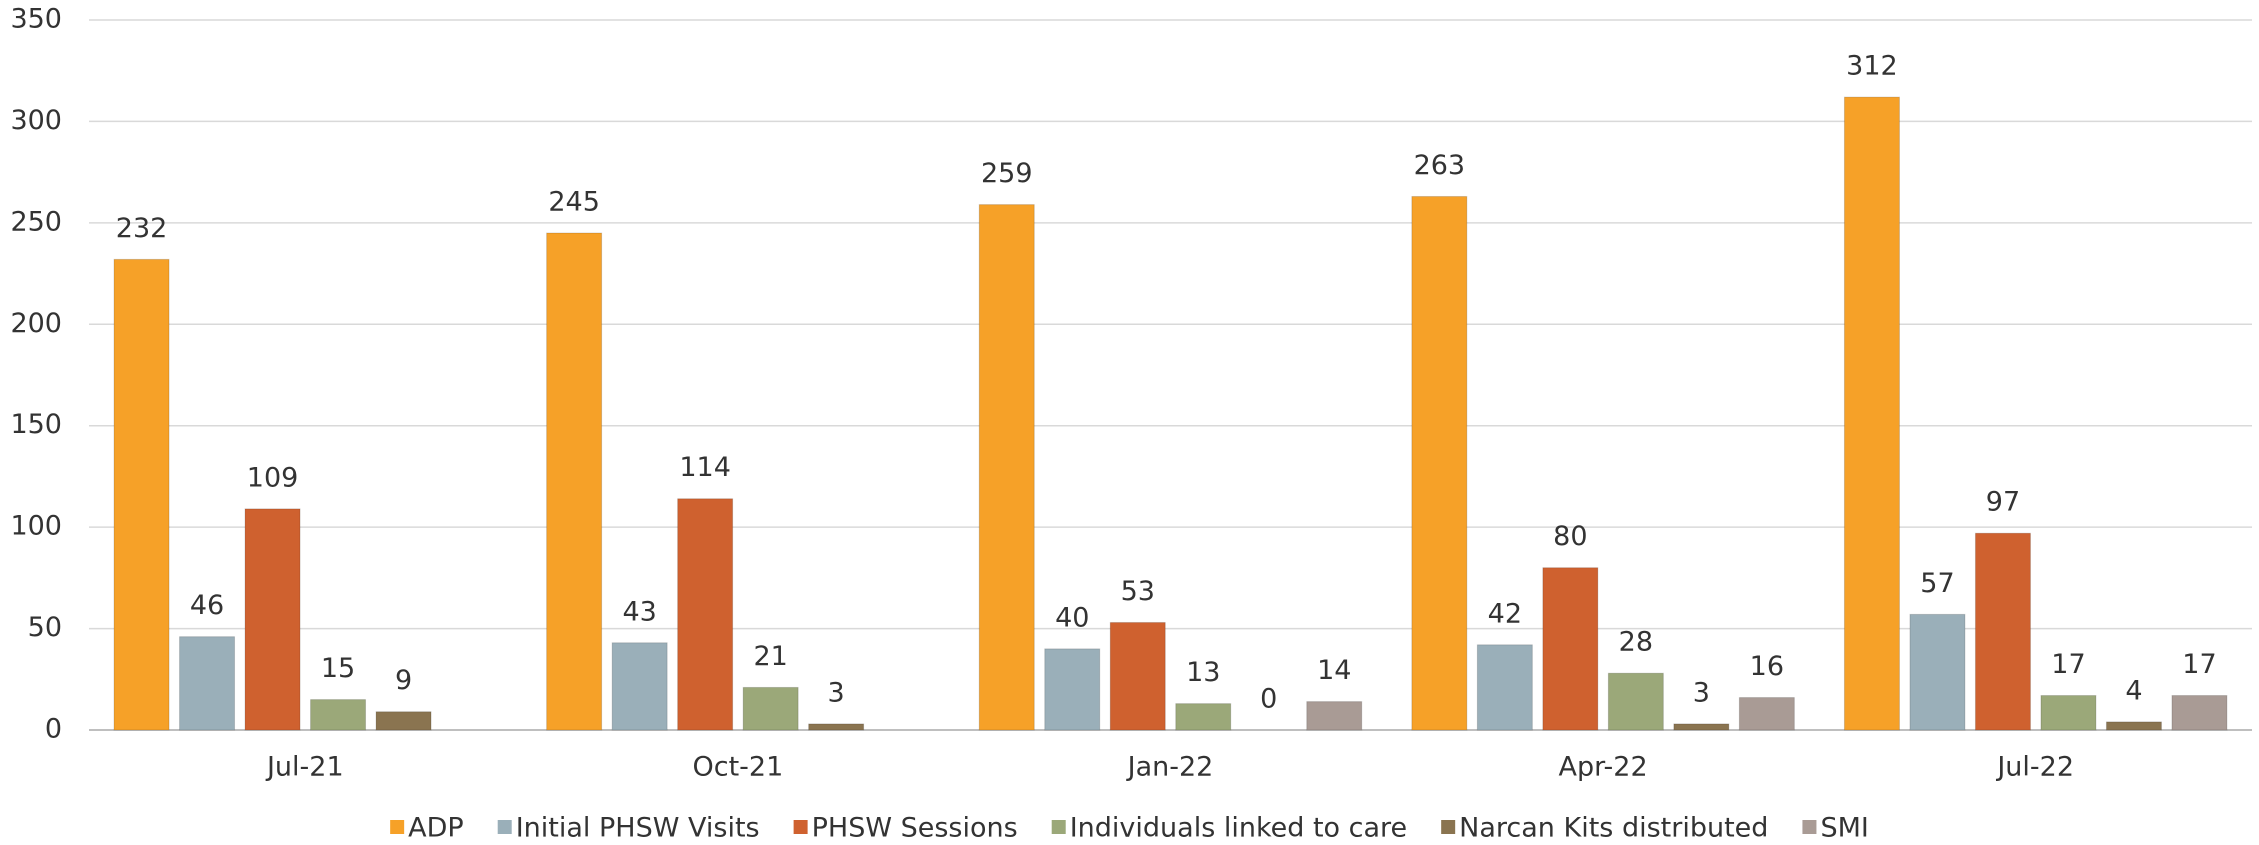 The width and height of the screenshot is (2259, 845). I want to click on value-label: 259, so click(1007, 173).